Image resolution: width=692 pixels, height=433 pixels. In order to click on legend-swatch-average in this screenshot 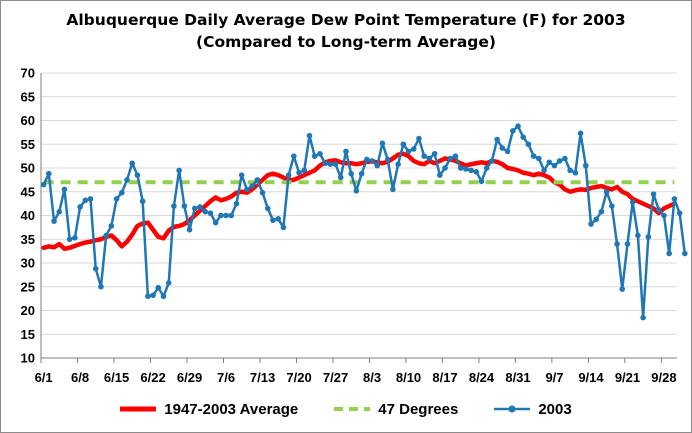, I will do `click(138, 409)`.